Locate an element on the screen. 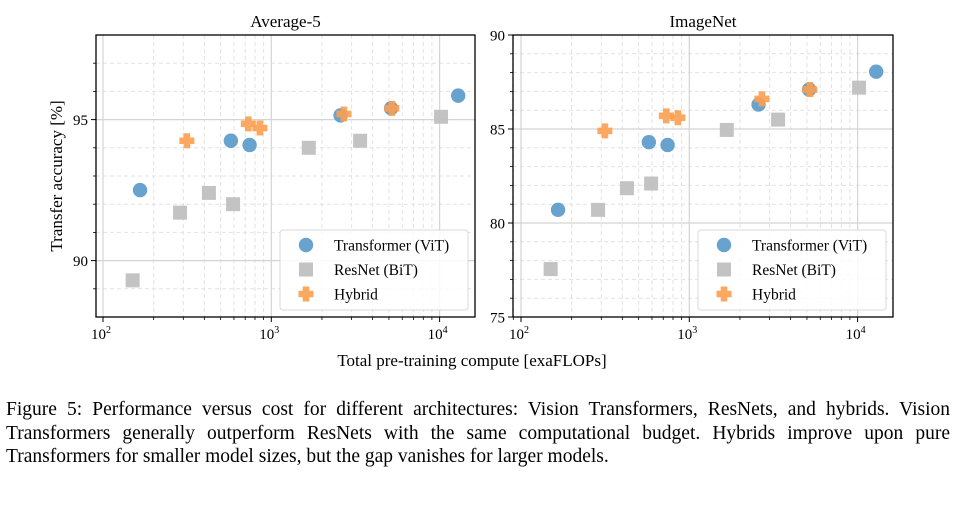  chart-title: ImageNet is located at coordinates (702, 21).